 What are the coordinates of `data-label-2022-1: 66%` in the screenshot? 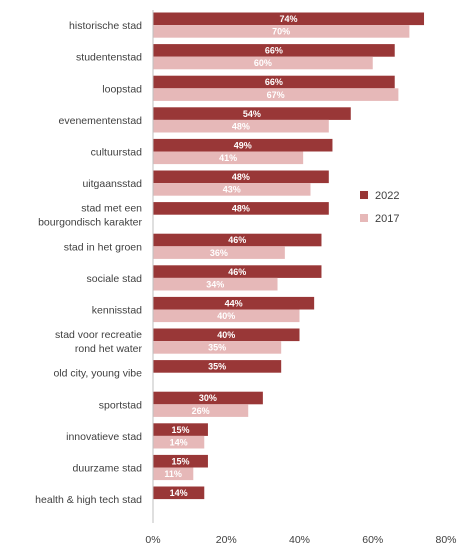 It's located at (274, 51).